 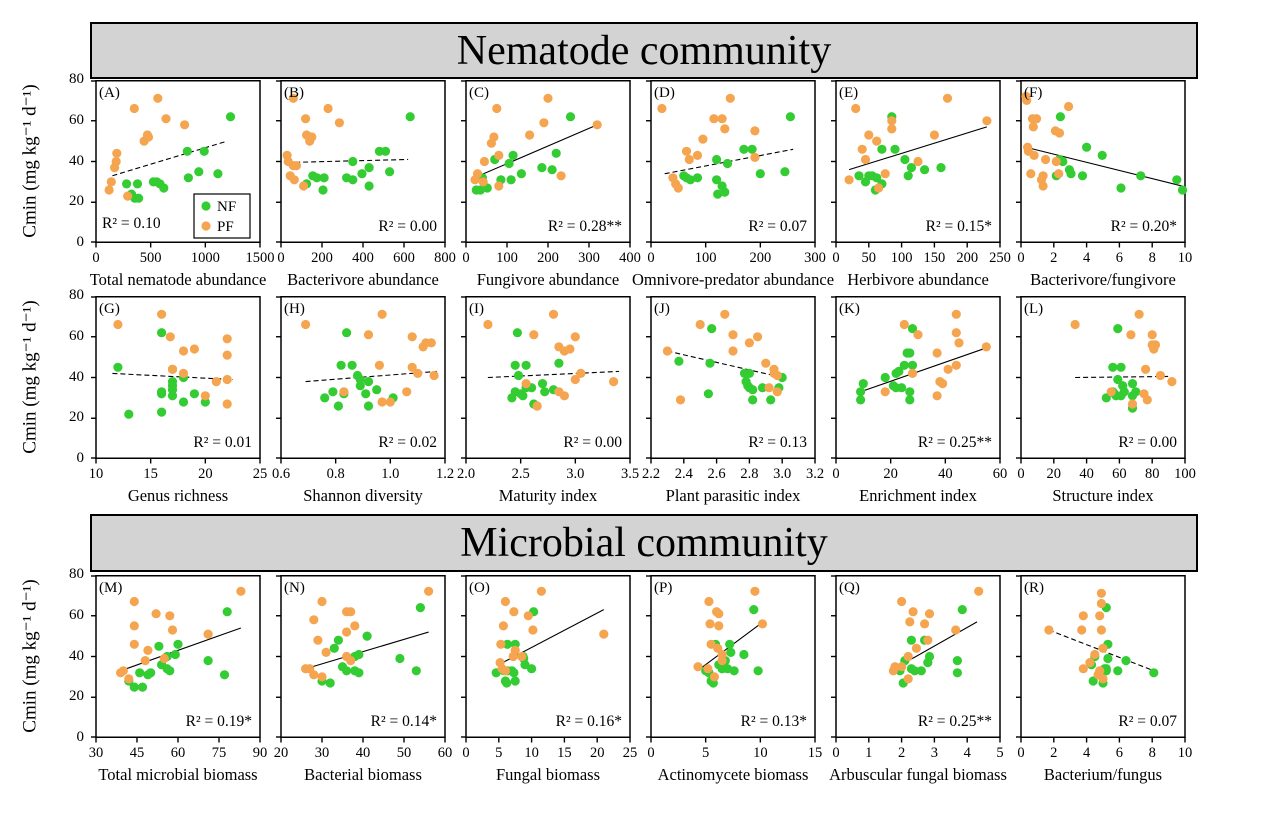 I want to click on r2-label: R² = 0.07, so click(x=1147, y=721).